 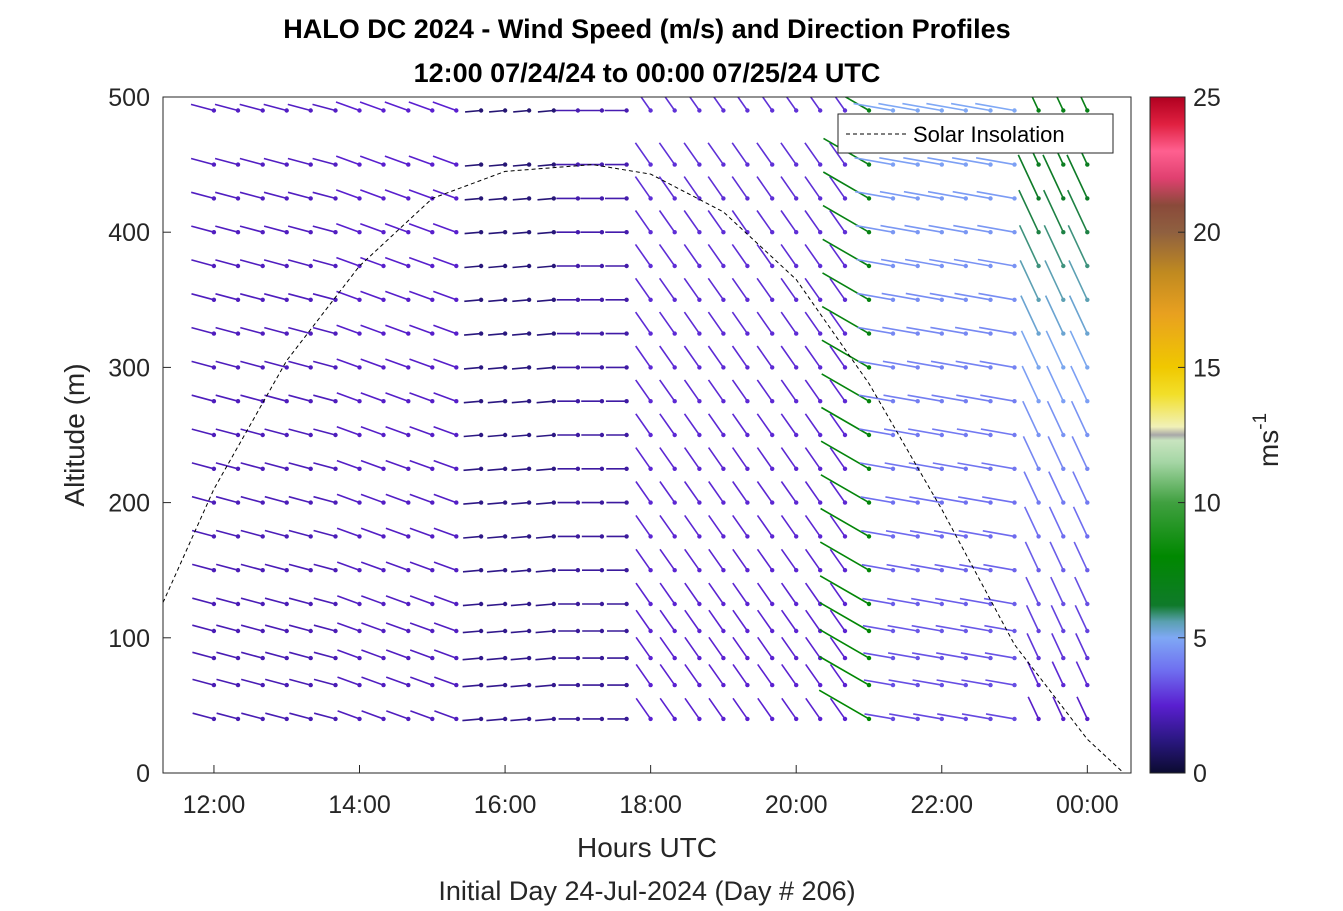 What do you see at coordinates (129, 98) in the screenshot?
I see `y-tick-label: 500` at bounding box center [129, 98].